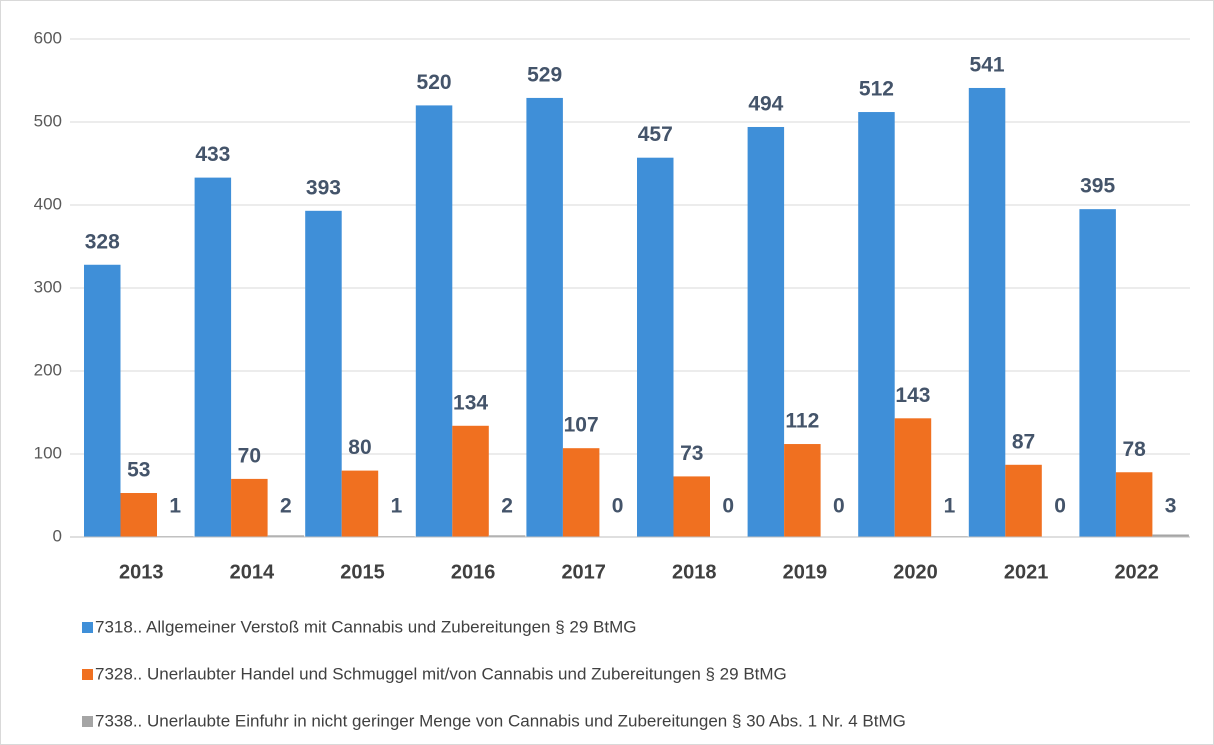 This screenshot has height=745, width=1214. I want to click on data-label: 512, so click(876, 89).